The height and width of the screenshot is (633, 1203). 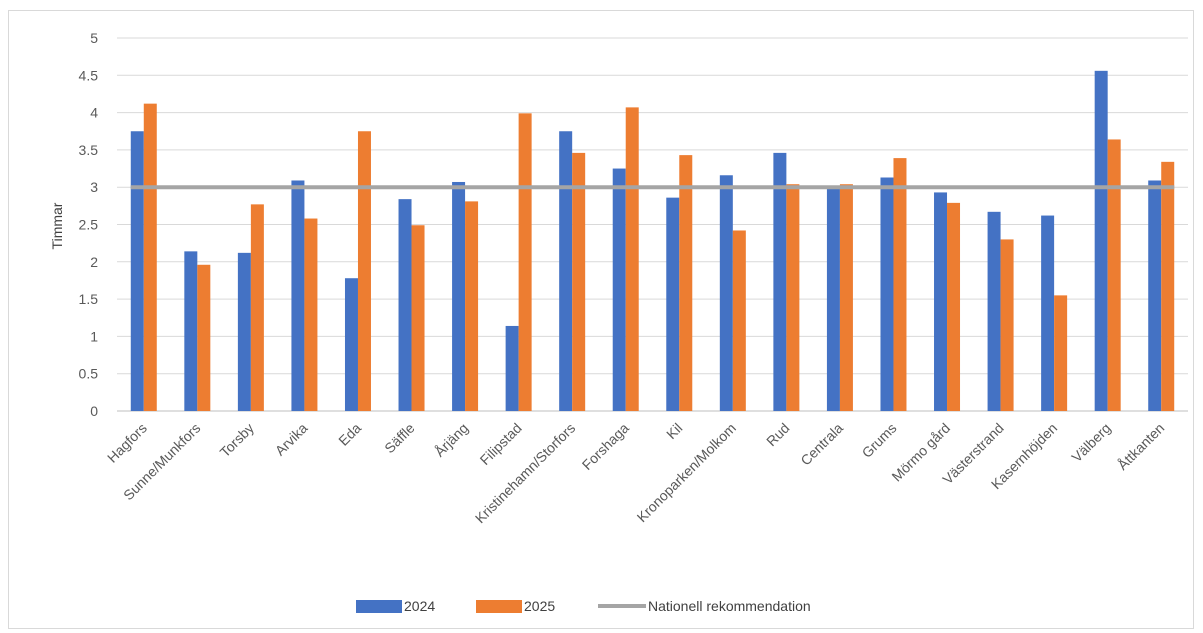 What do you see at coordinates (237, 440) in the screenshot?
I see `x-tick-label: Torsby` at bounding box center [237, 440].